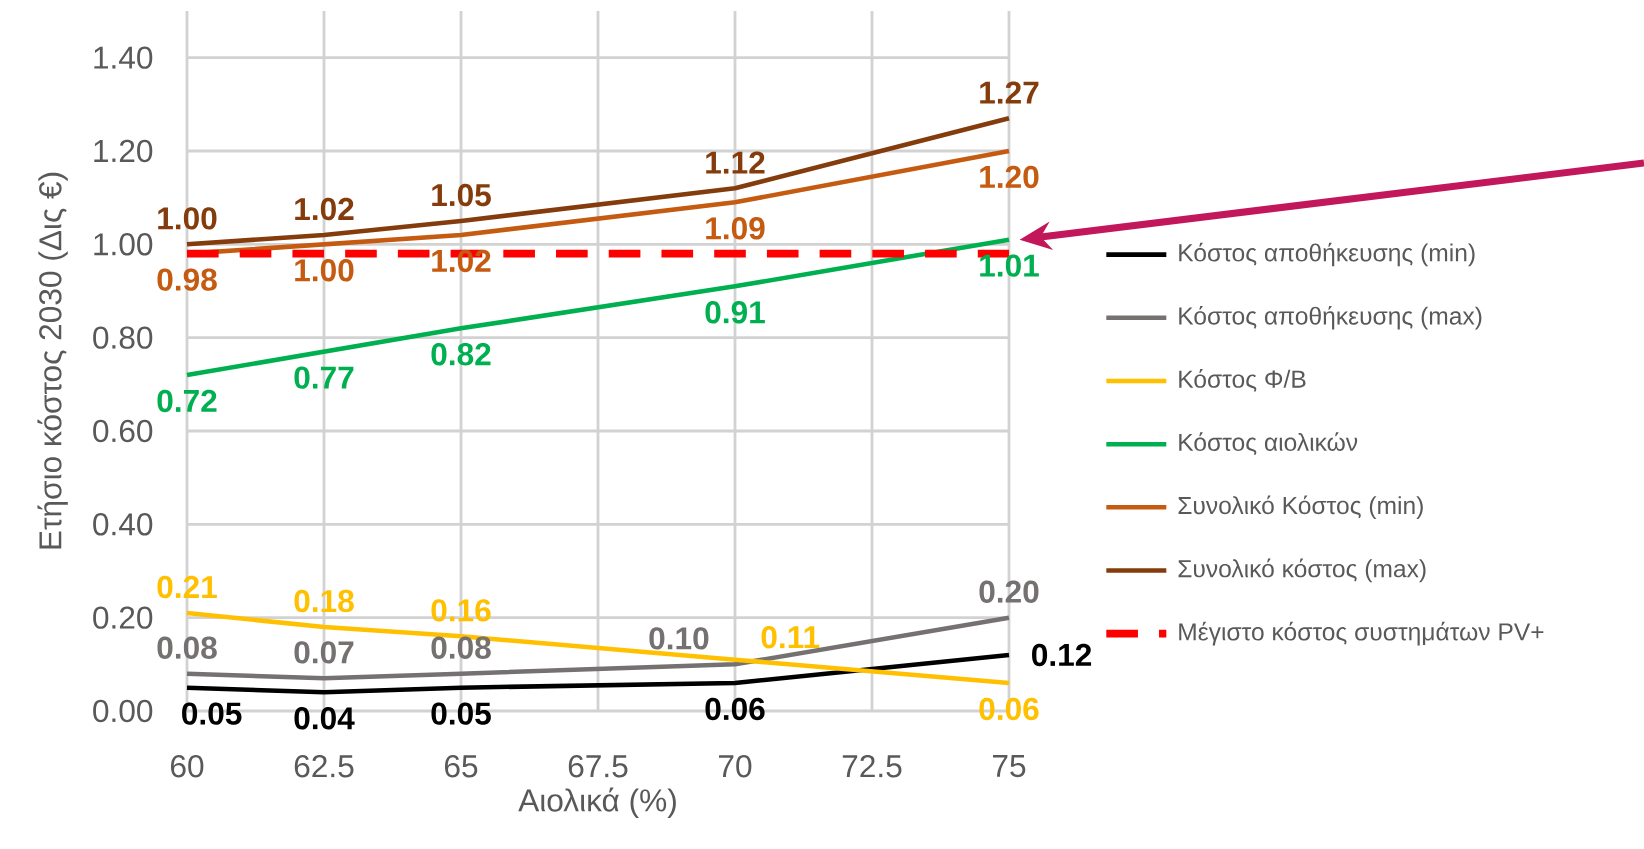 This screenshot has width=1644, height=849. What do you see at coordinates (1302, 570) in the screenshot?
I see `legend-label: Συνολικό κόστος (max)` at bounding box center [1302, 570].